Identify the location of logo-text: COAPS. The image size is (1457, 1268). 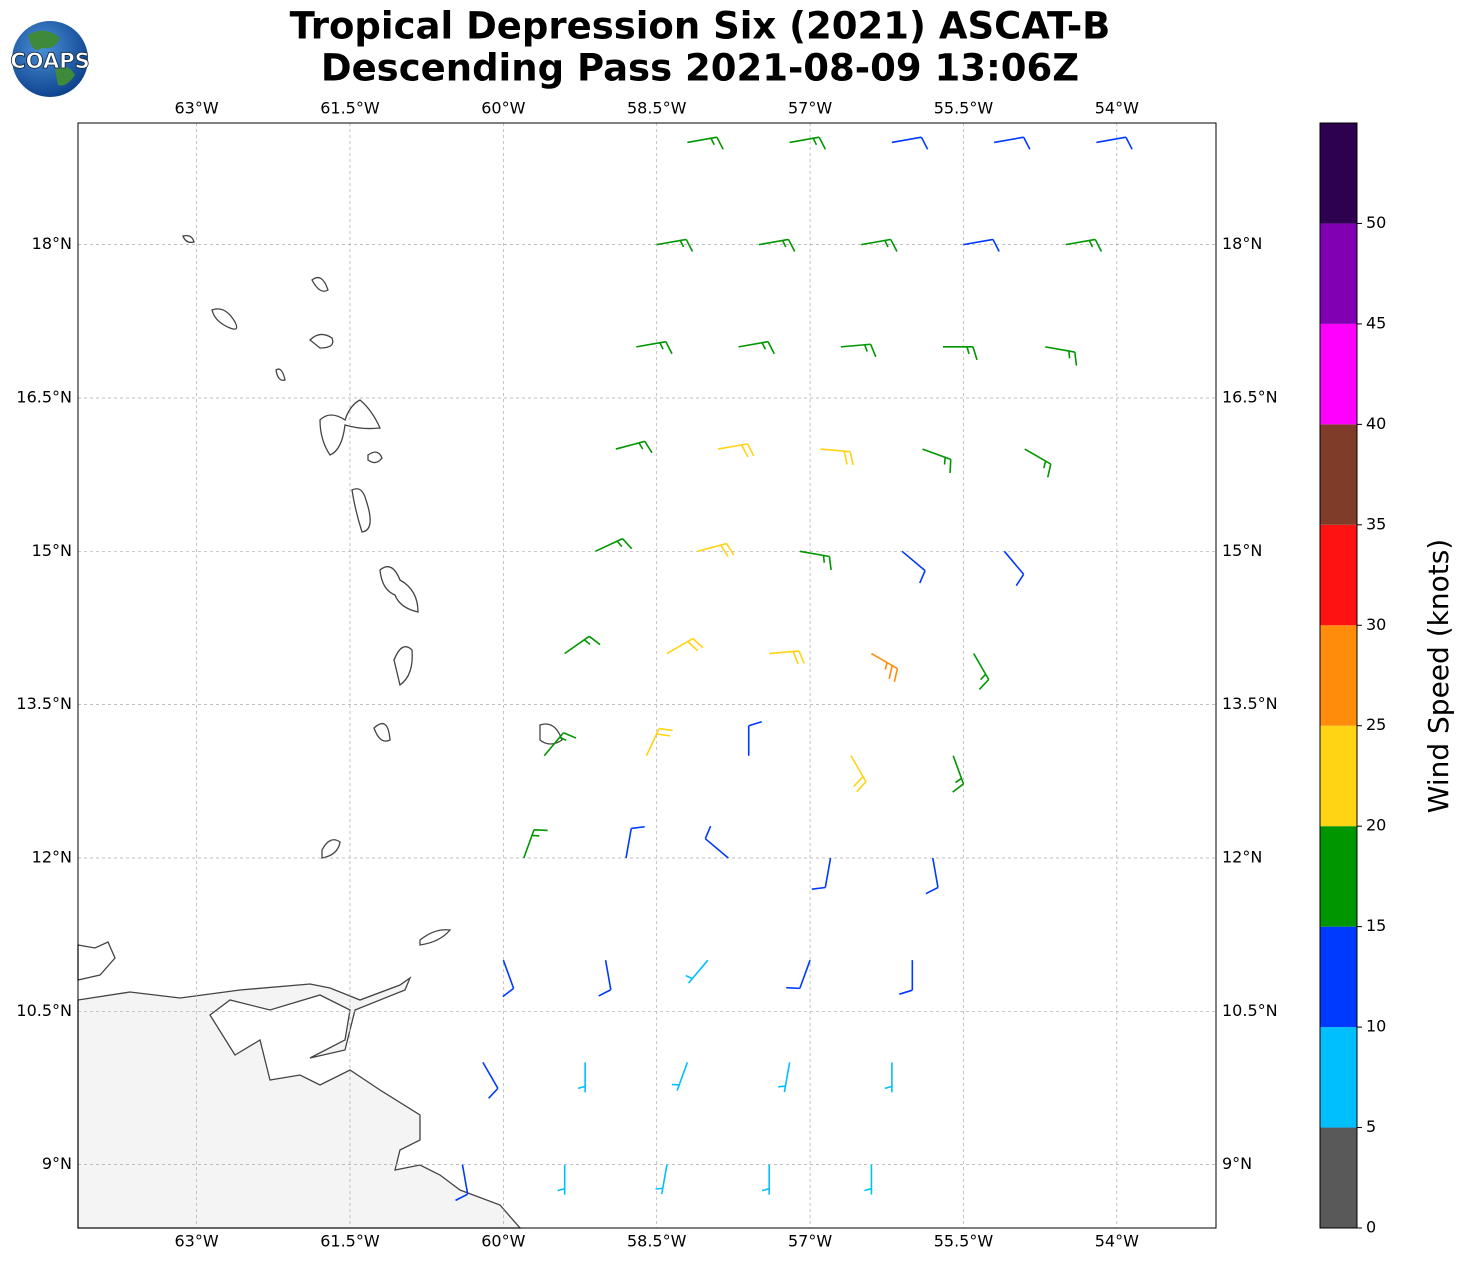
(49, 61).